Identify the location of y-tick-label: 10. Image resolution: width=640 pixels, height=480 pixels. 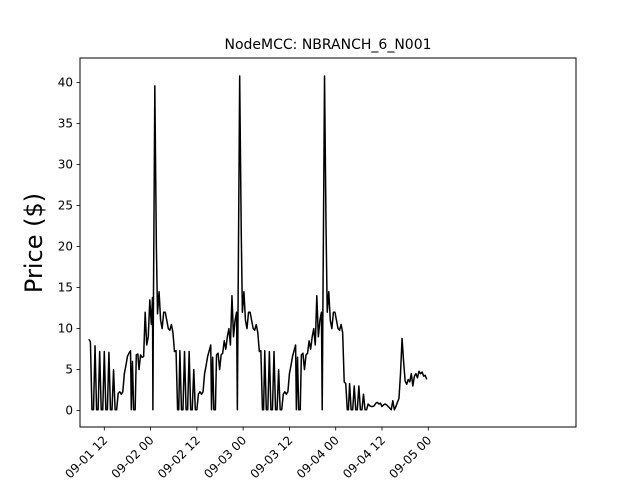
(65, 329).